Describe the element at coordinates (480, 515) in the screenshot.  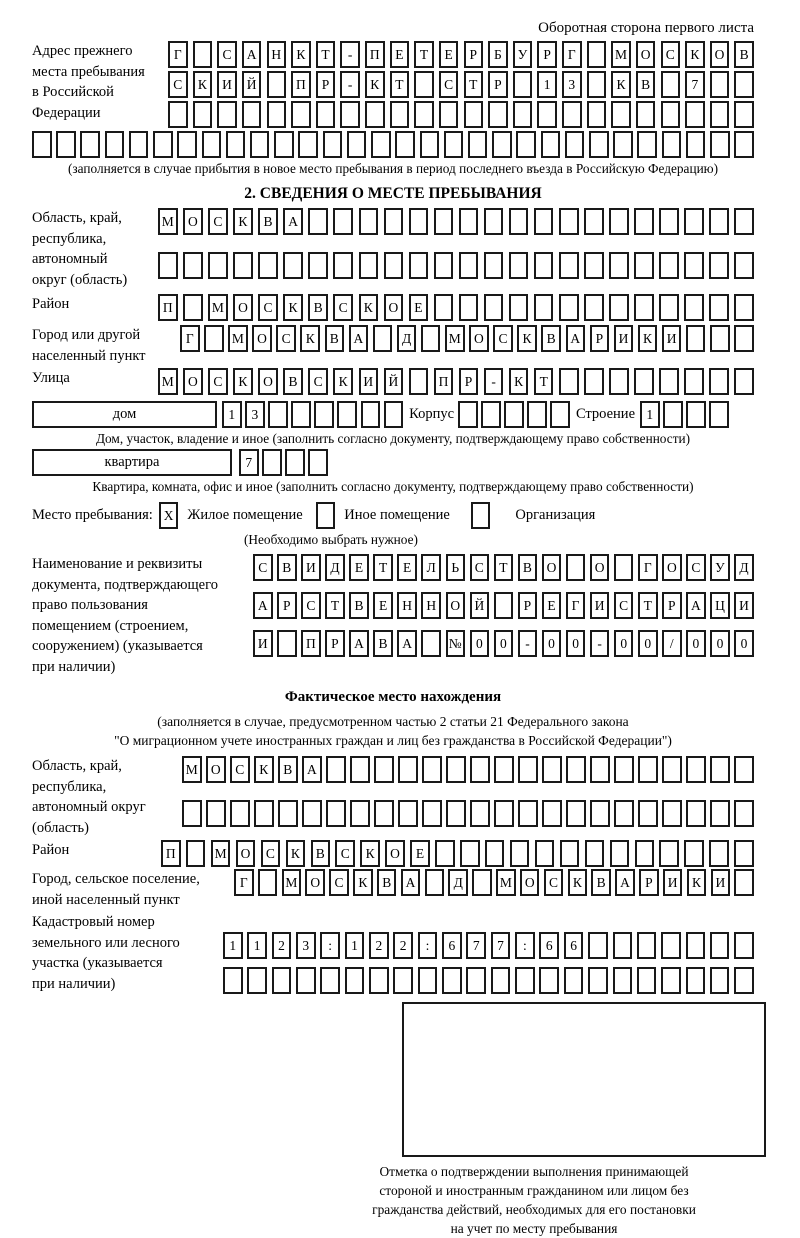
I see `stay-type-checkbox-organization` at that location.